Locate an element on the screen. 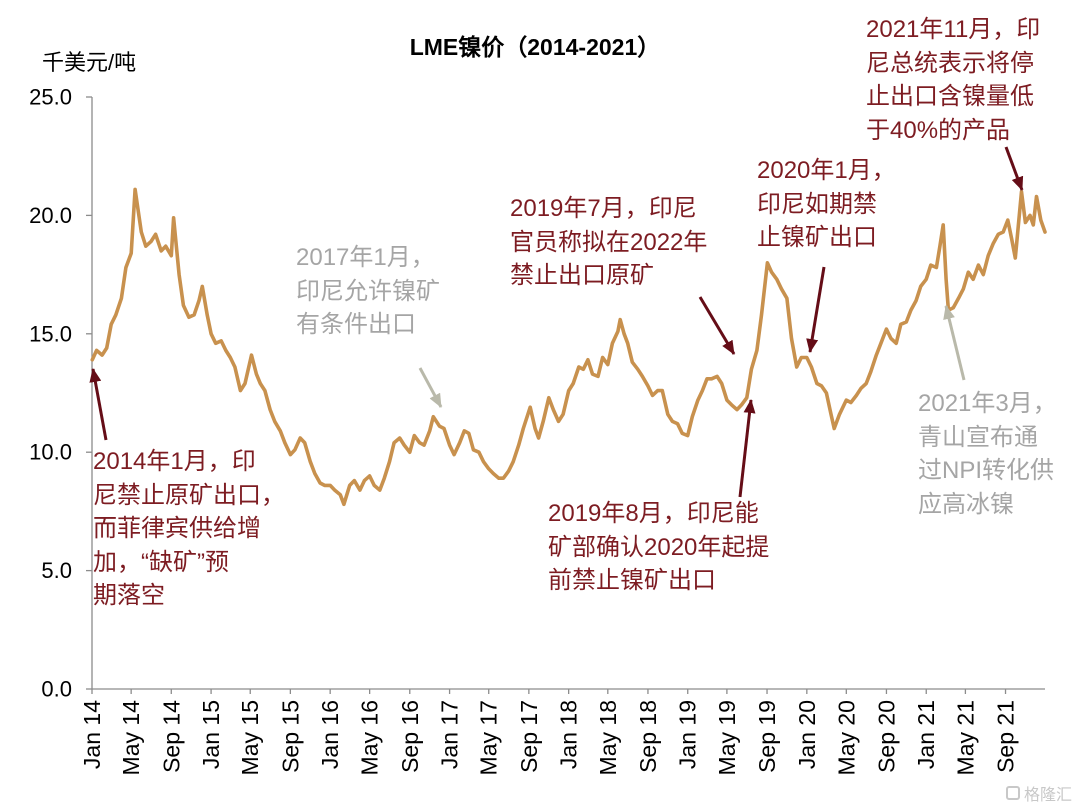 Image resolution: width=1080 pixels, height=810 pixels. chart-title: LME镍价（2014-2021） is located at coordinates (535, 47).